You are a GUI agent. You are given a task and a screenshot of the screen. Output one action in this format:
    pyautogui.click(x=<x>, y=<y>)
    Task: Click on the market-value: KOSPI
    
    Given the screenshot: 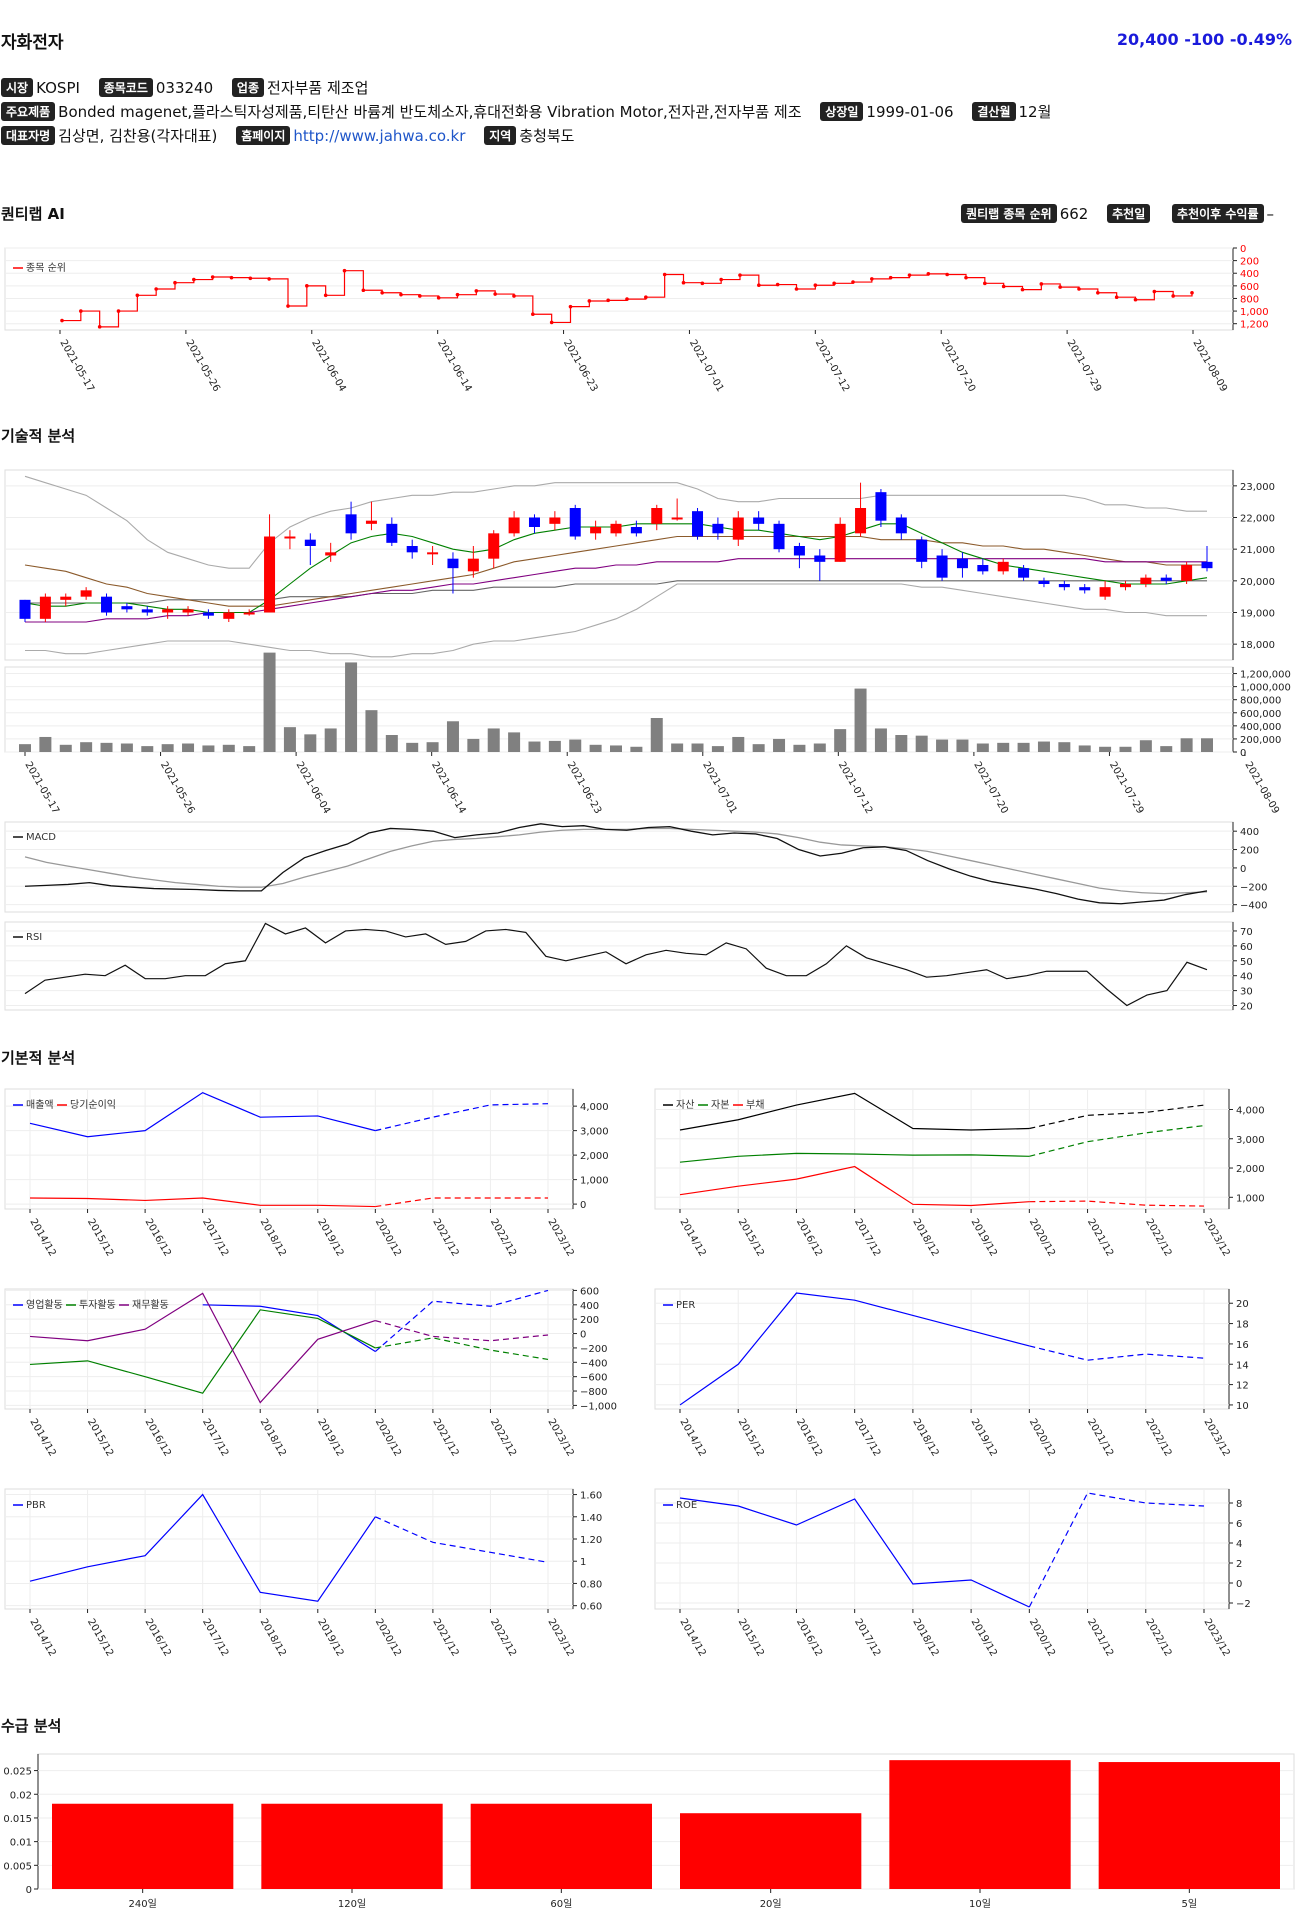 What is the action you would take?
    pyautogui.click(x=58, y=88)
    